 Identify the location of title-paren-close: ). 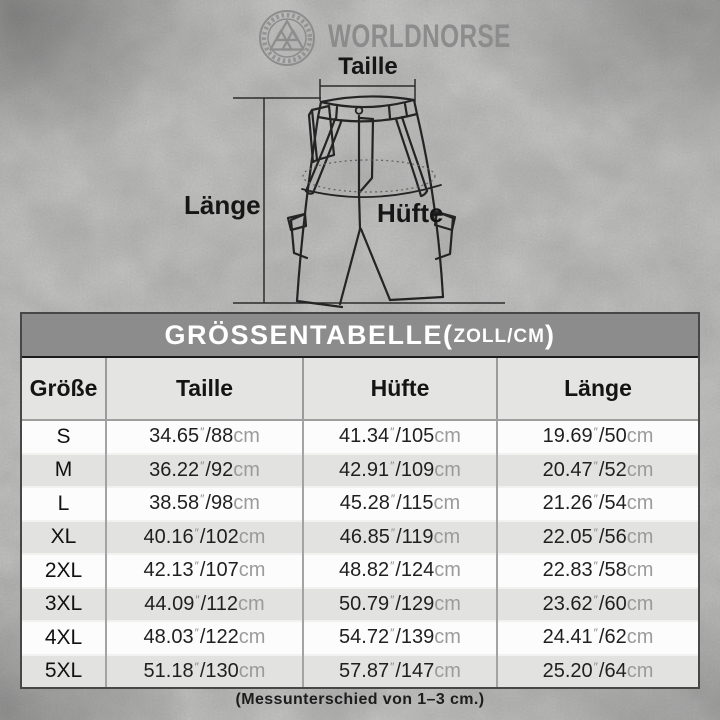
(550, 334).